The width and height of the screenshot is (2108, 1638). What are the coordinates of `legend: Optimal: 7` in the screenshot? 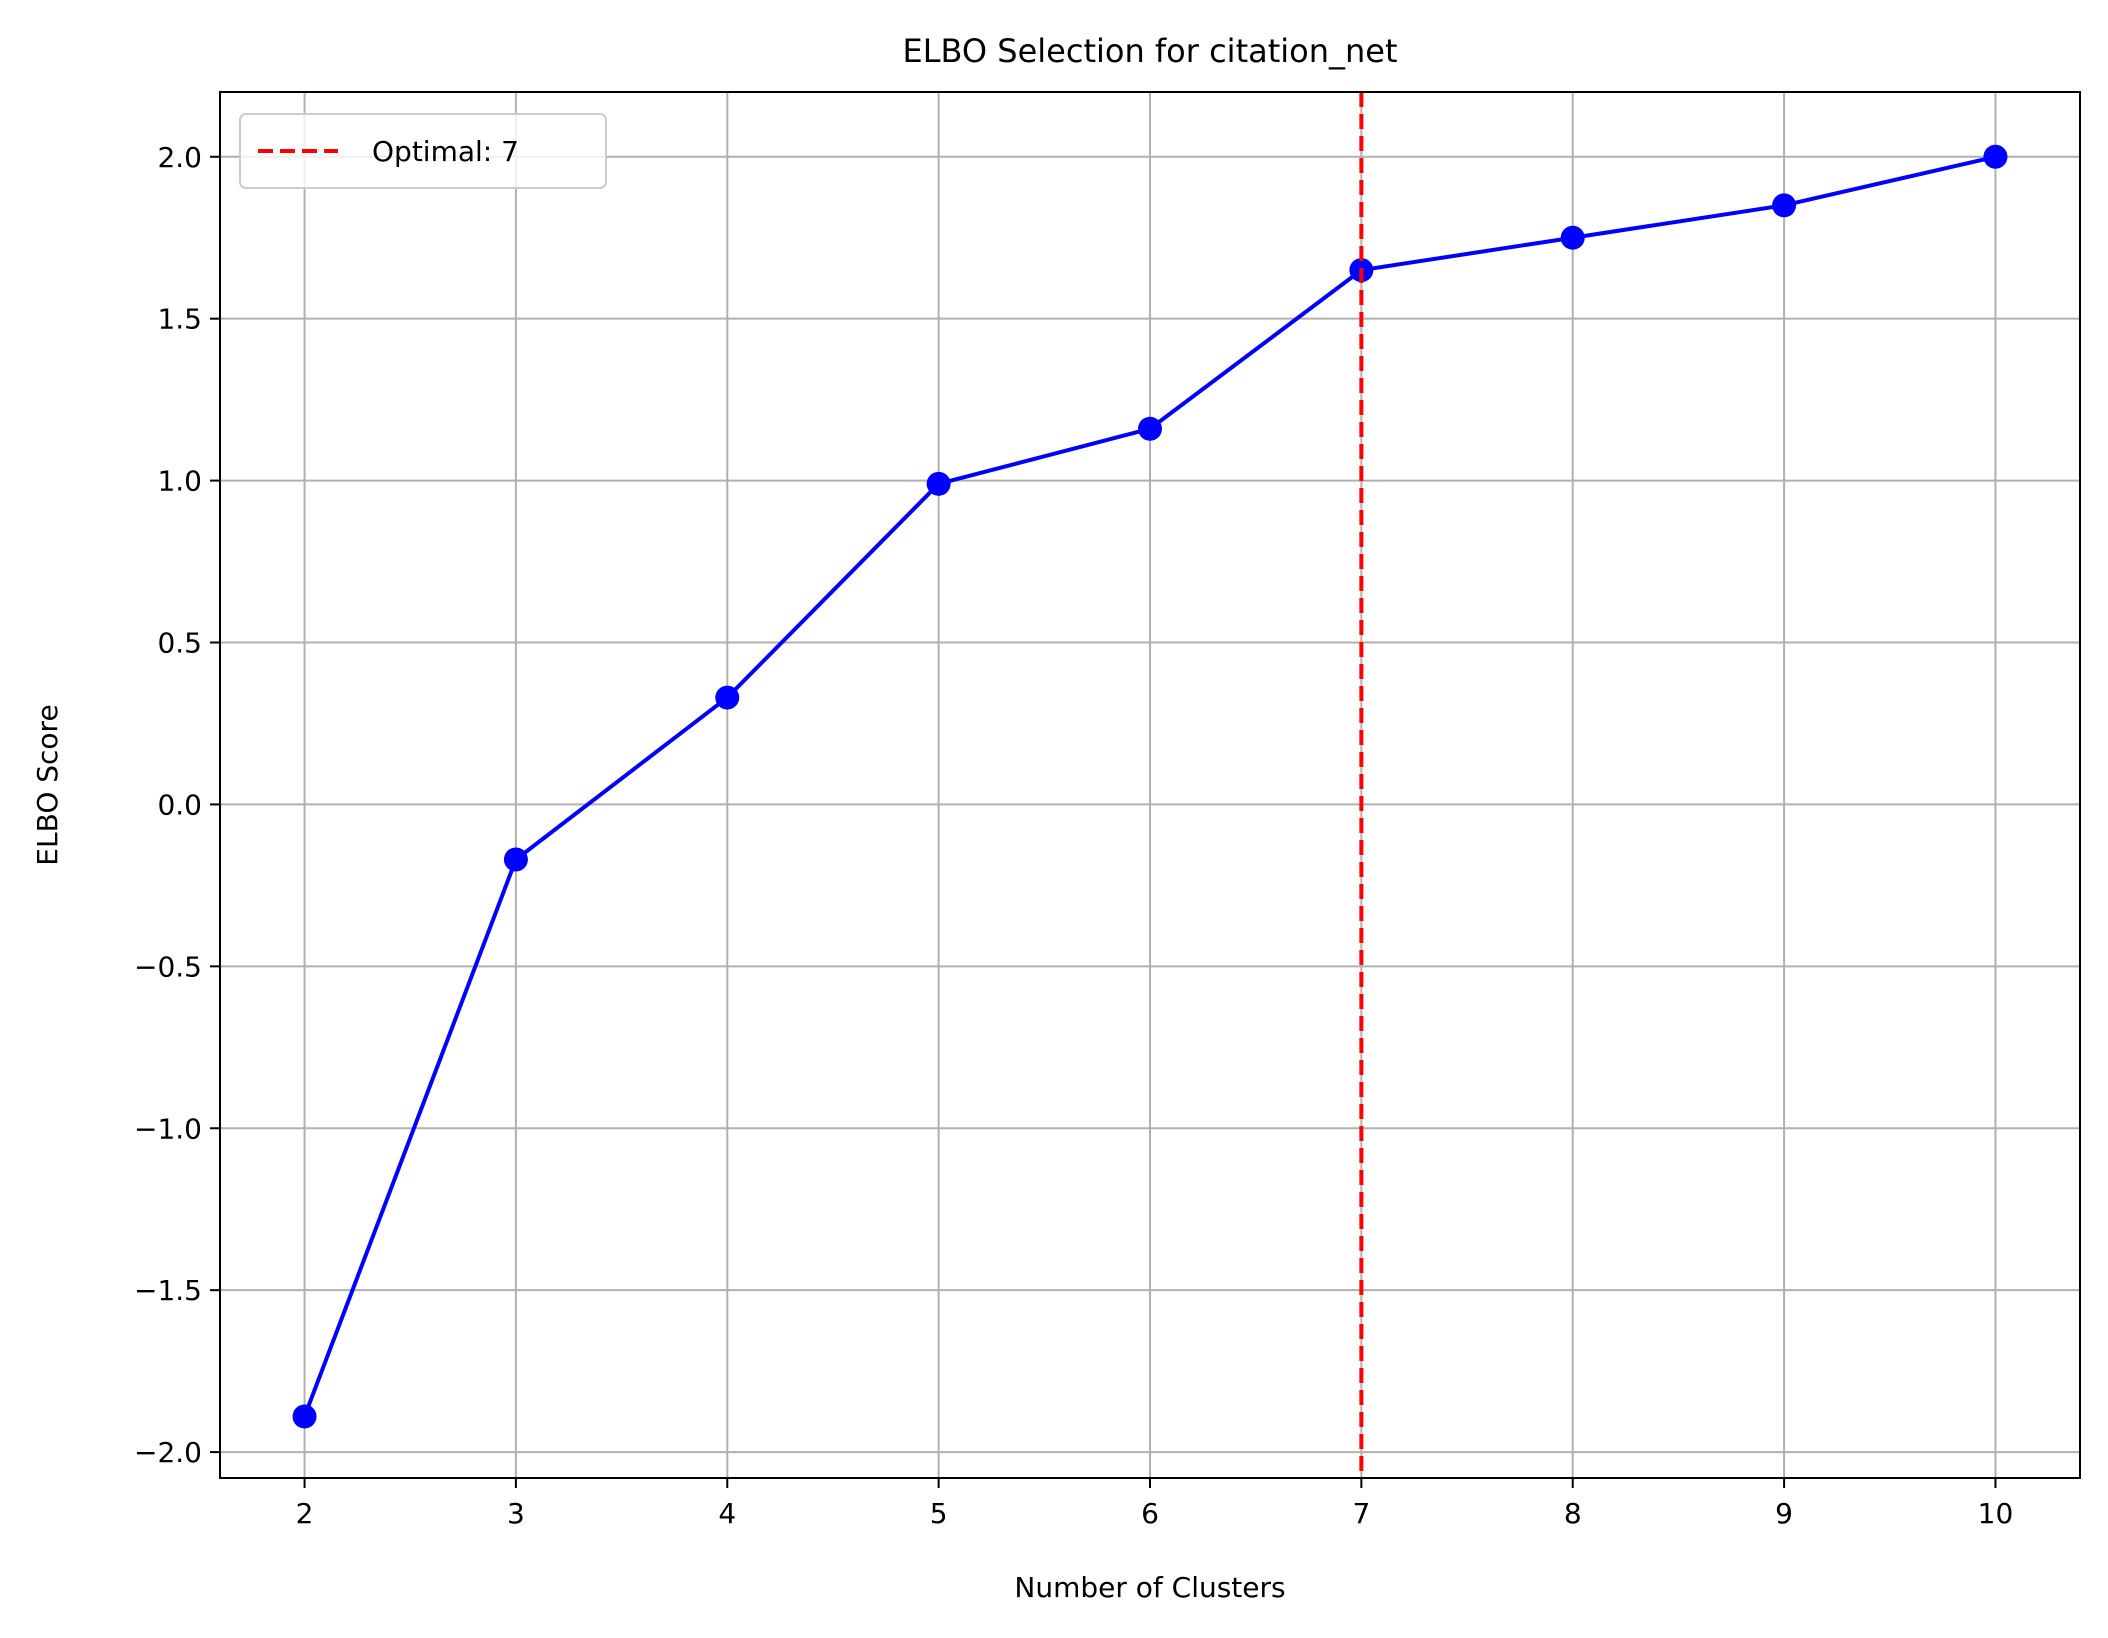 It's located at (423, 151).